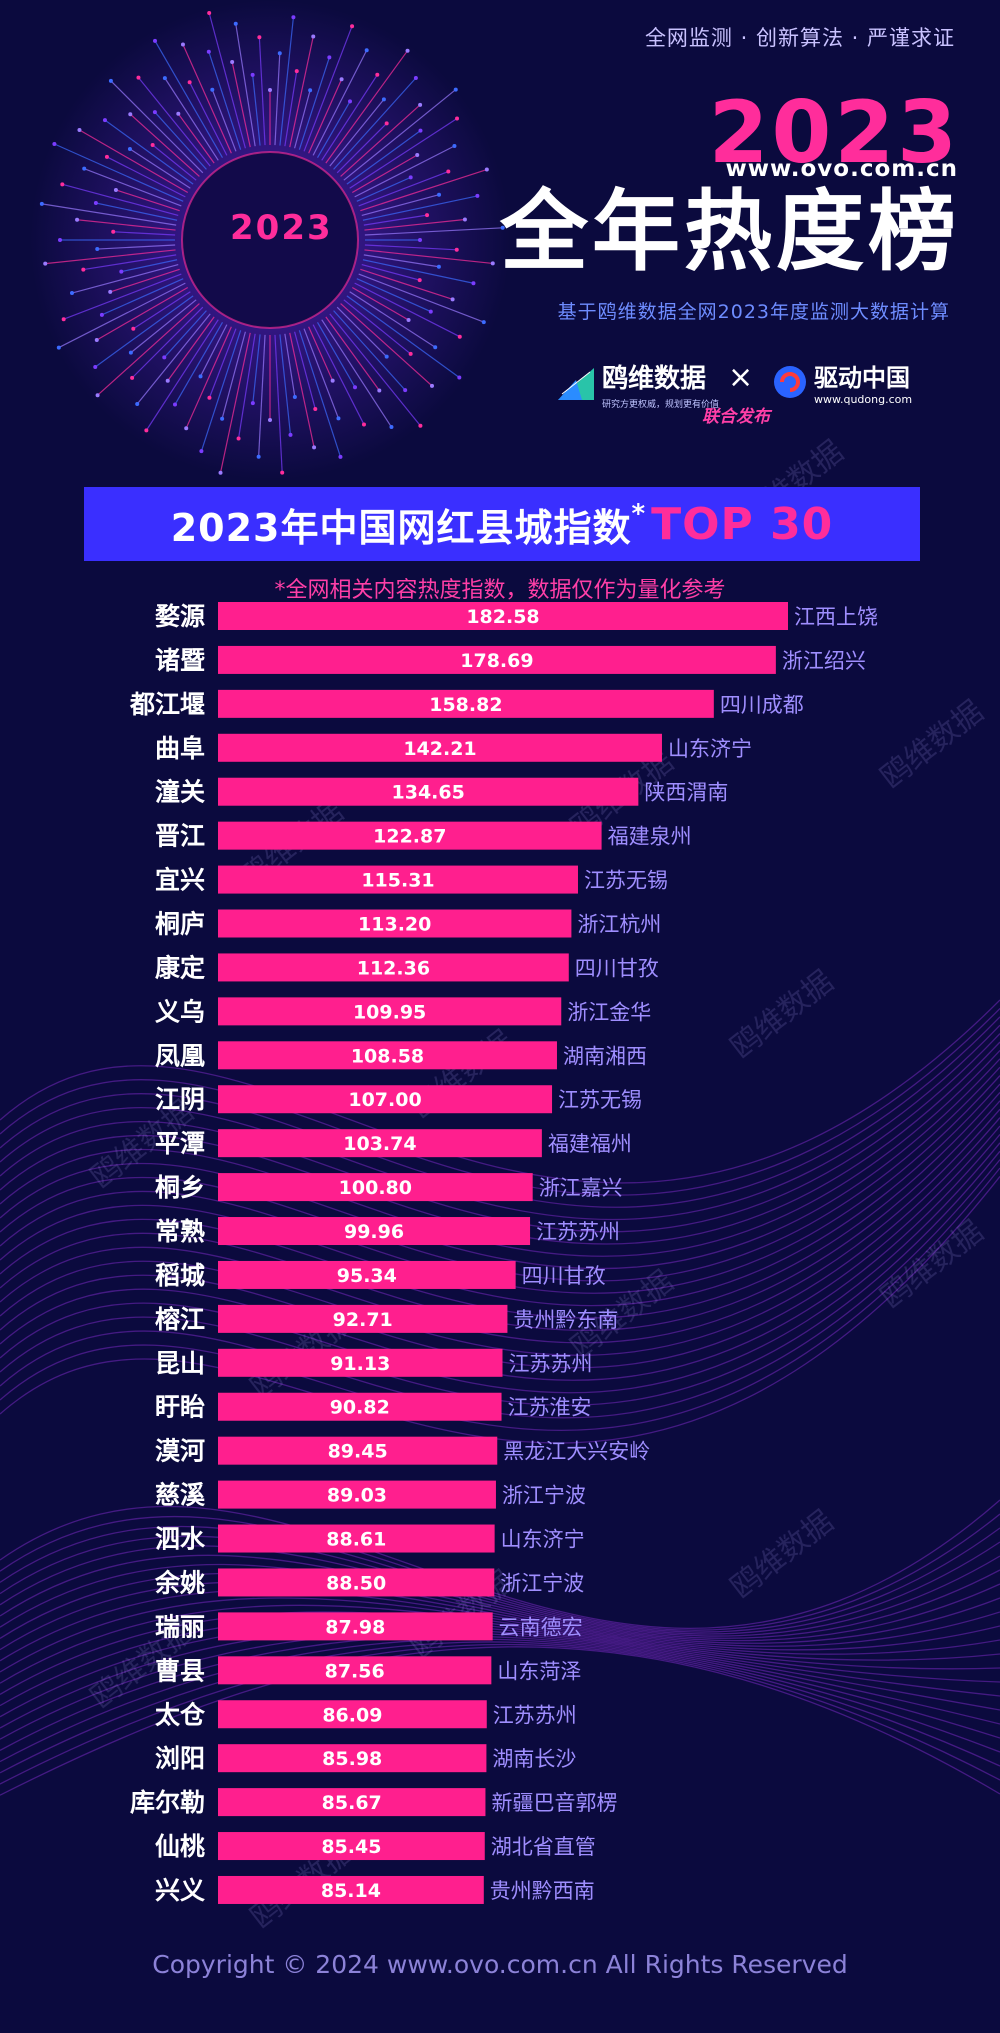  I want to click on county-label: 义乌, so click(180, 1011).